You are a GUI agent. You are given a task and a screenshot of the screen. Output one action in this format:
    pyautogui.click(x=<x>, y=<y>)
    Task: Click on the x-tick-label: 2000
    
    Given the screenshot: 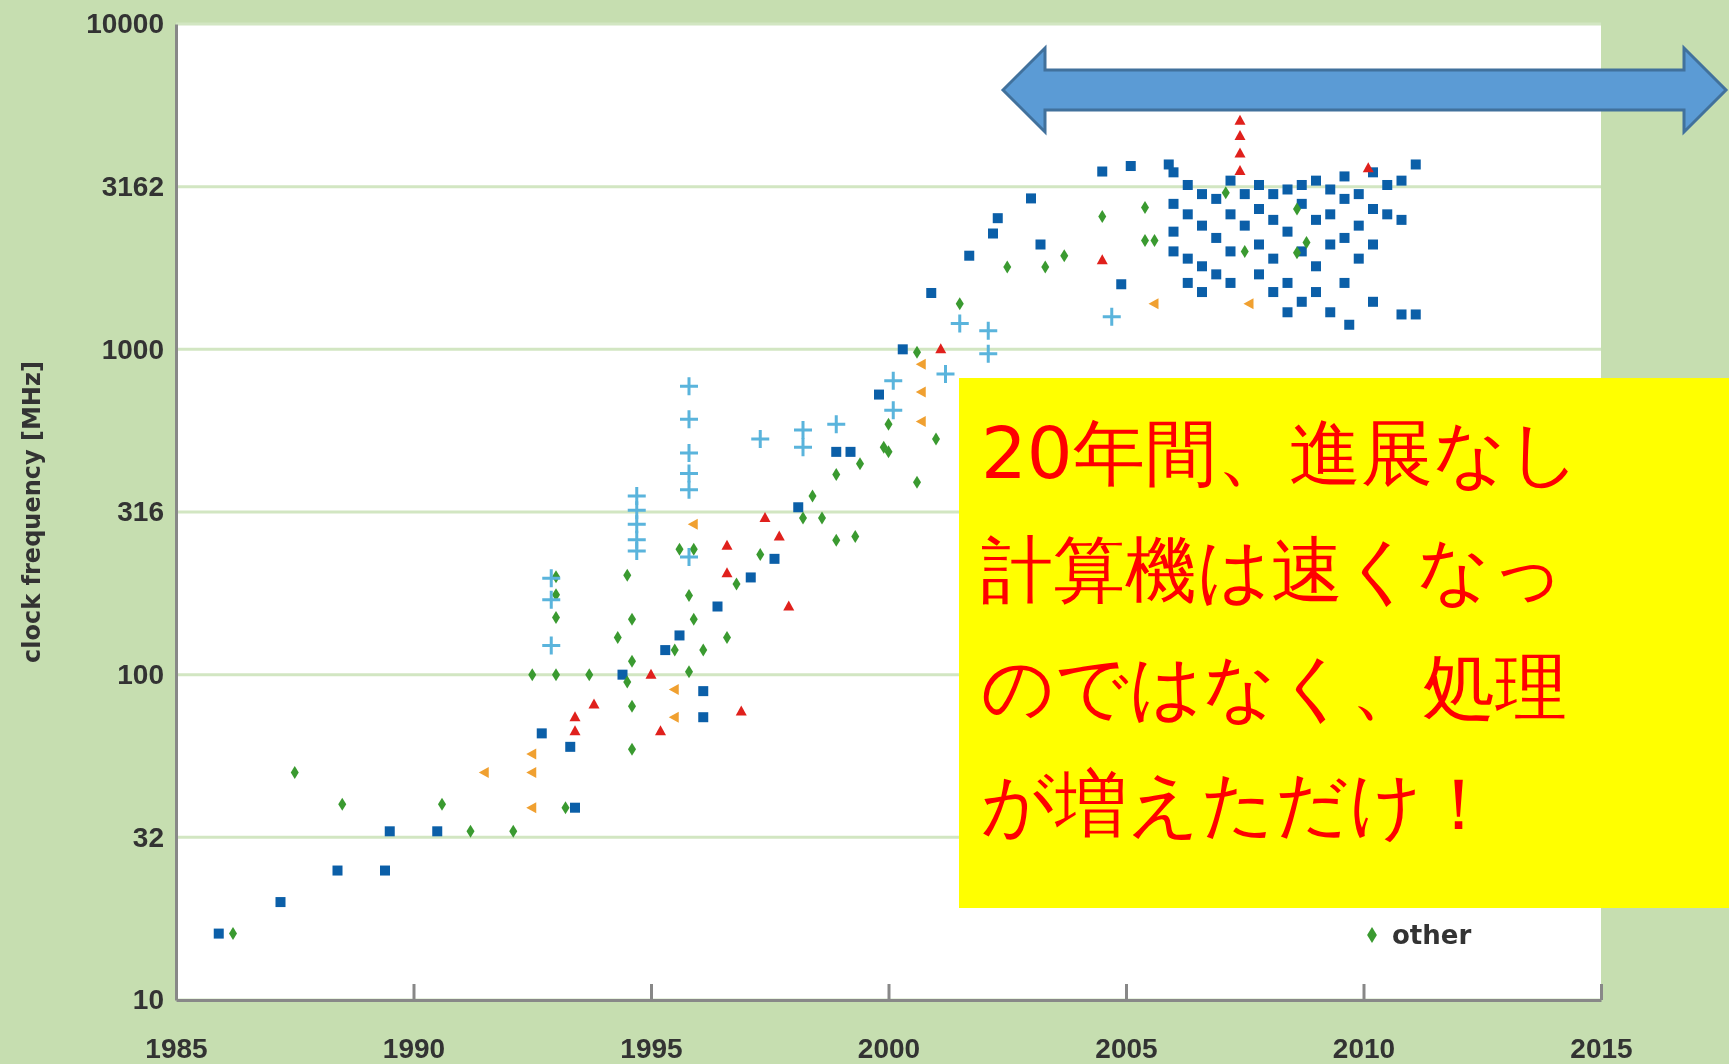 What is the action you would take?
    pyautogui.click(x=889, y=1048)
    